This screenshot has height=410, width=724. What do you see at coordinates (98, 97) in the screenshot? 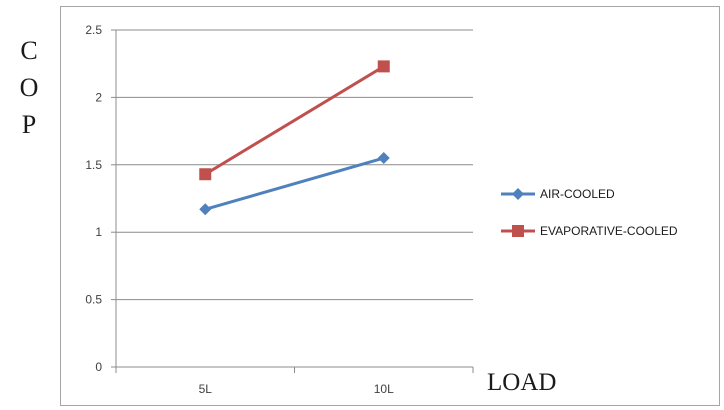
I see `y-tick-label: 2` at bounding box center [98, 97].